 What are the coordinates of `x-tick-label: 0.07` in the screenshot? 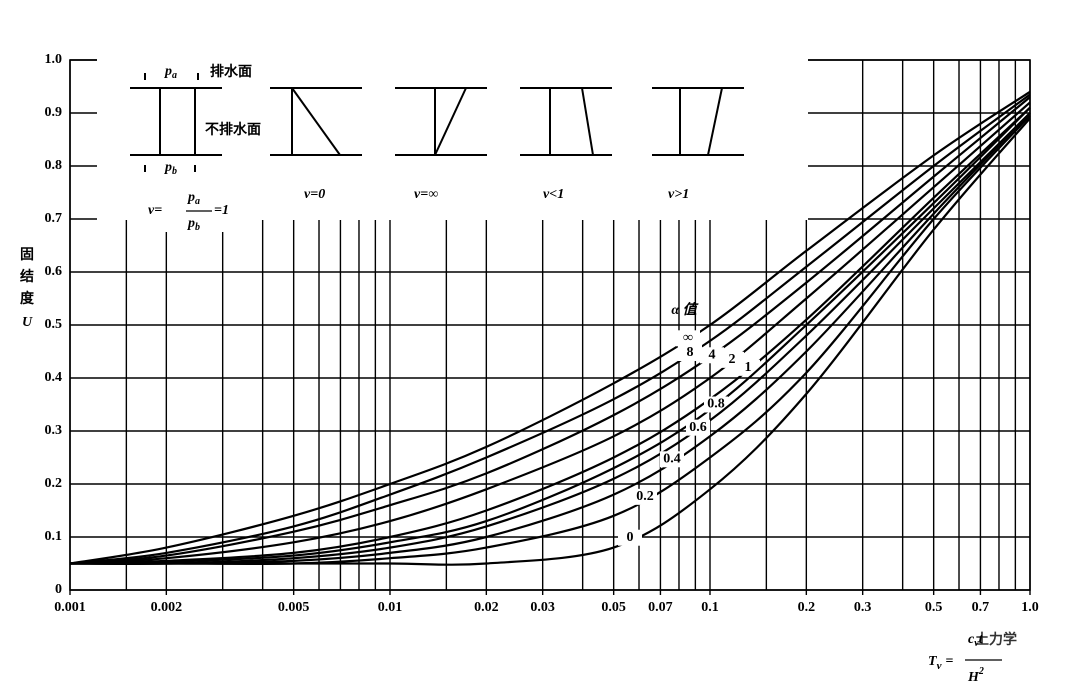 It's located at (660, 607).